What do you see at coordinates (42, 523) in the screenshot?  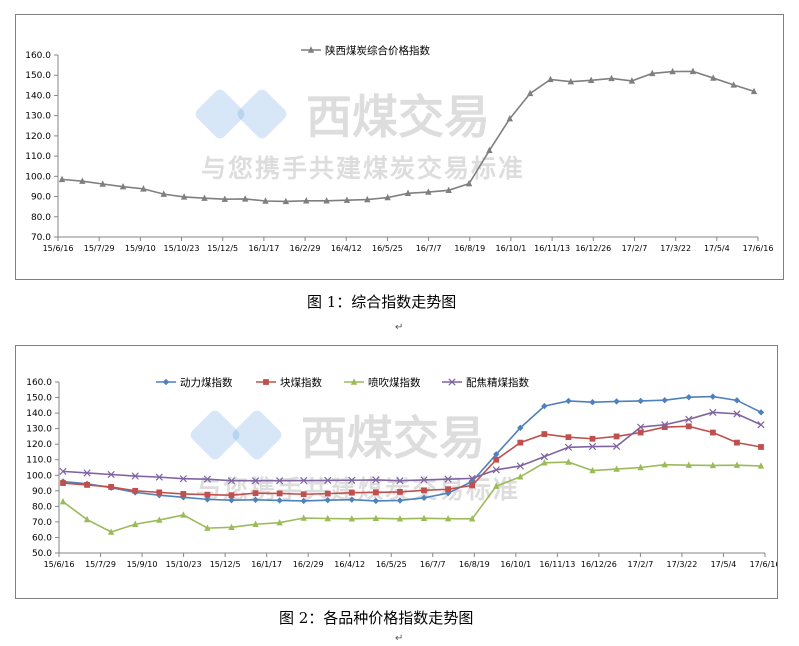 I see `y-tick-label: 70.0` at bounding box center [42, 523].